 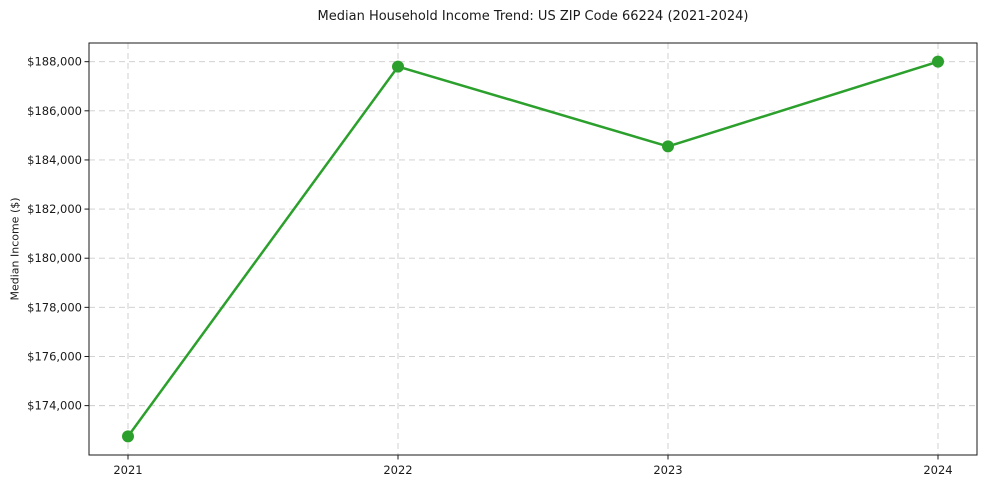 I want to click on y-tick-label: $182,000, so click(x=54, y=209).